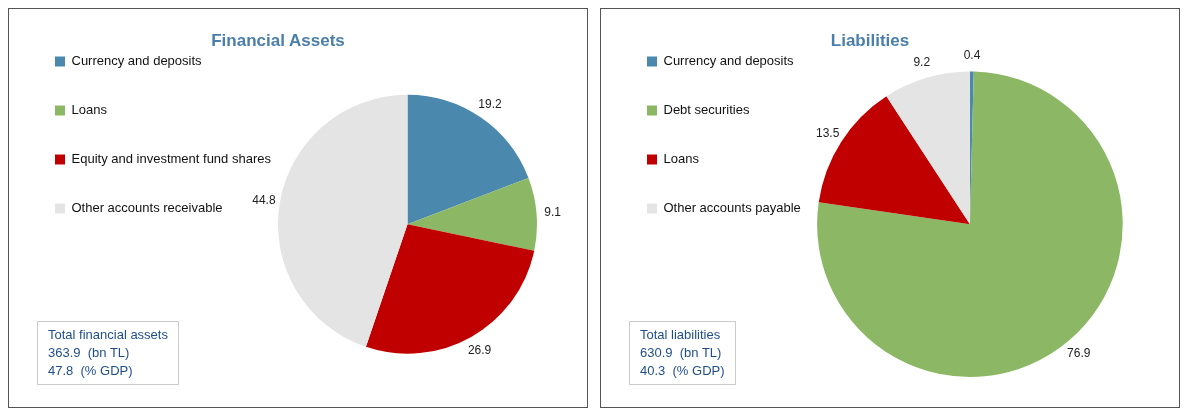 The height and width of the screenshot is (415, 1188). I want to click on legend-label: Other accounts receivable, so click(147, 208).